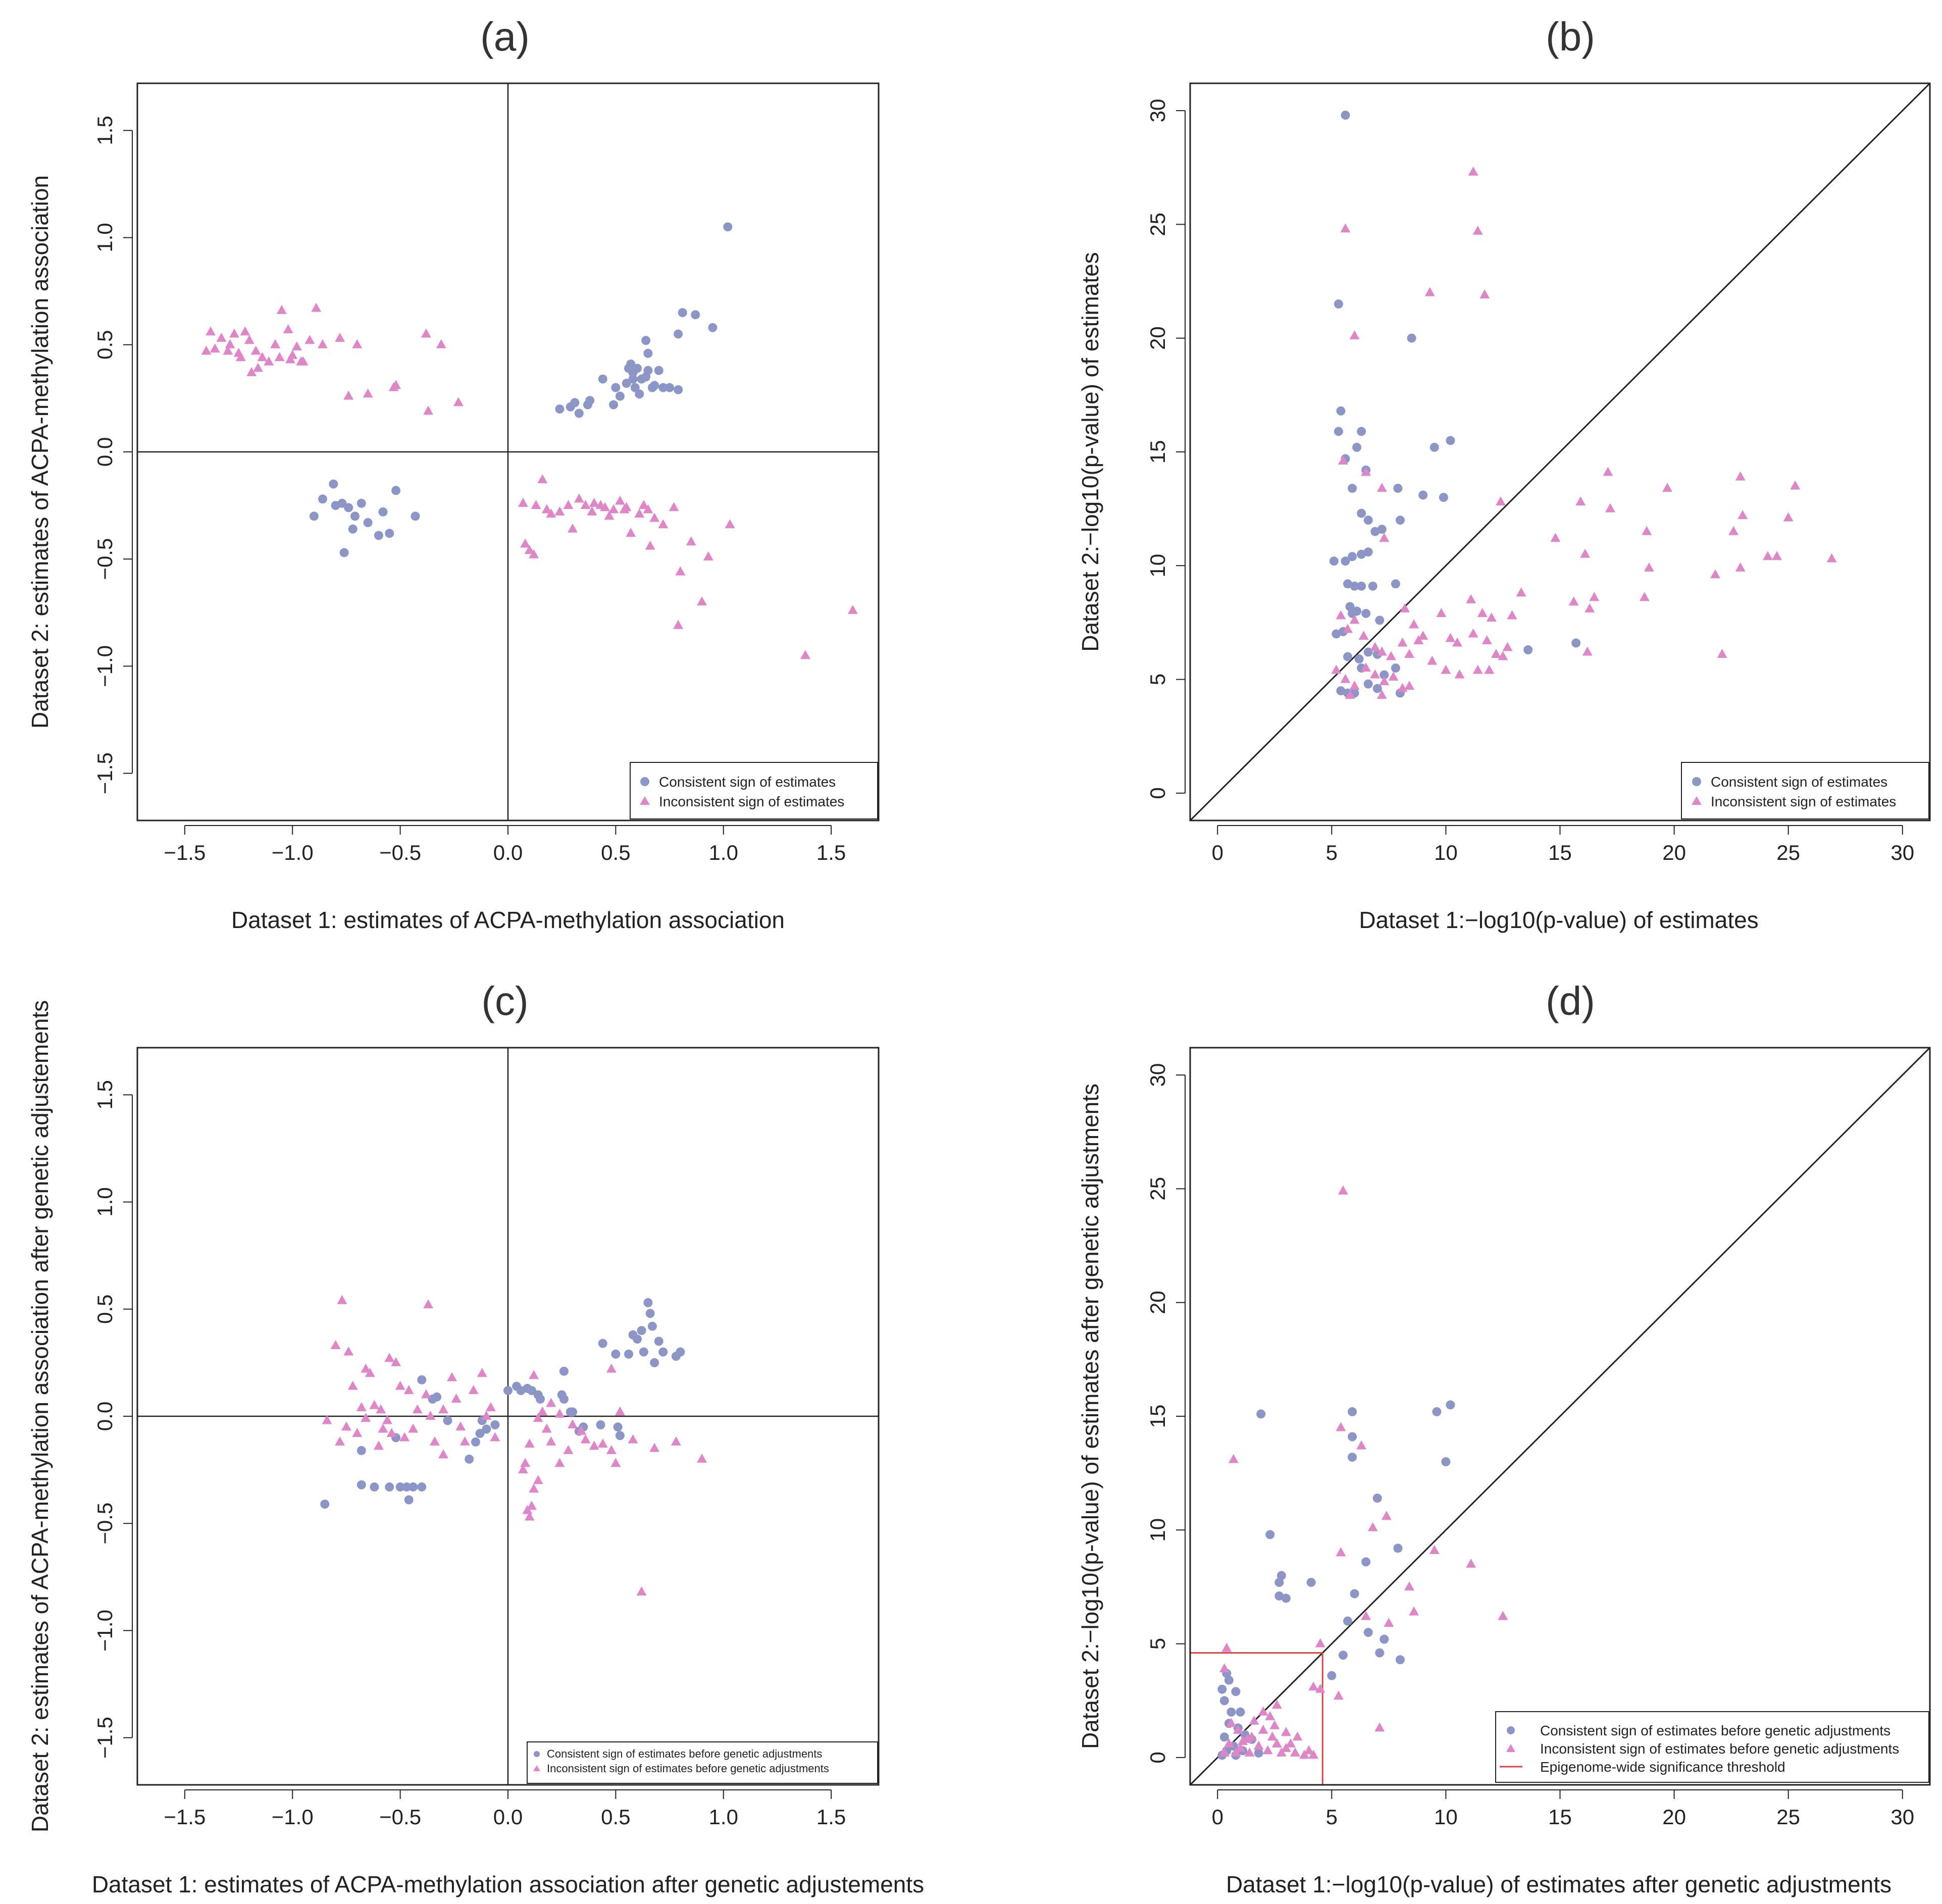  What do you see at coordinates (1157, 566) in the screenshot?
I see `y-tick-label: 10` at bounding box center [1157, 566].